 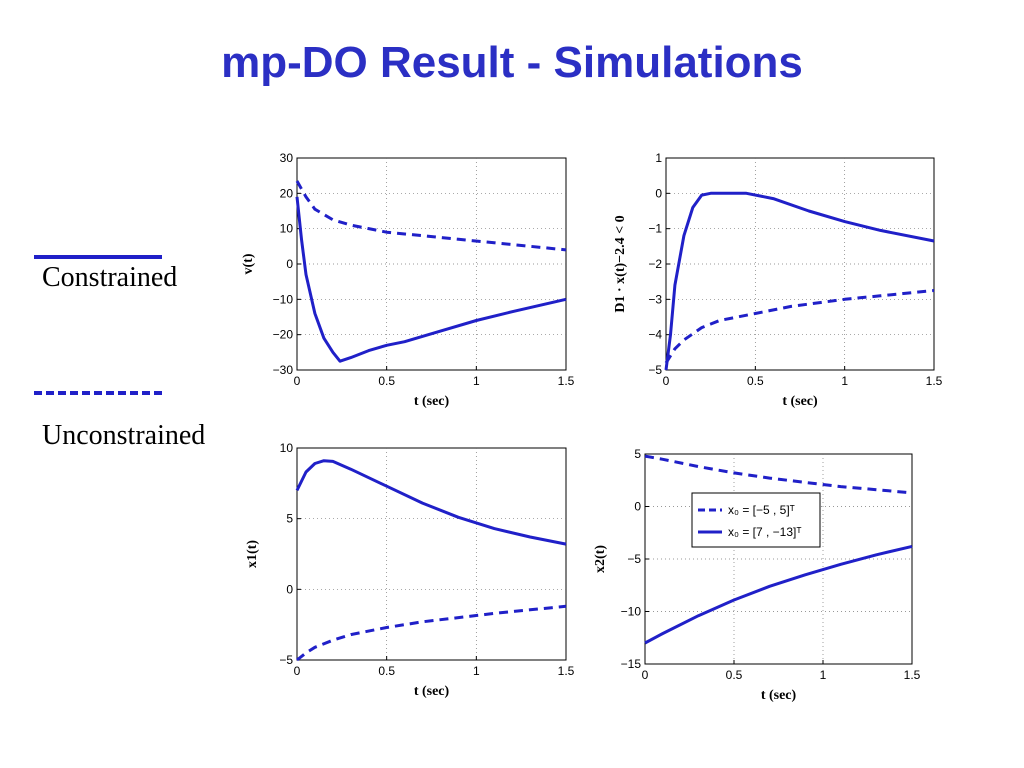 I want to click on legend-entry-label: x₀ = [7 , −13]ᵀ, so click(x=765, y=532).